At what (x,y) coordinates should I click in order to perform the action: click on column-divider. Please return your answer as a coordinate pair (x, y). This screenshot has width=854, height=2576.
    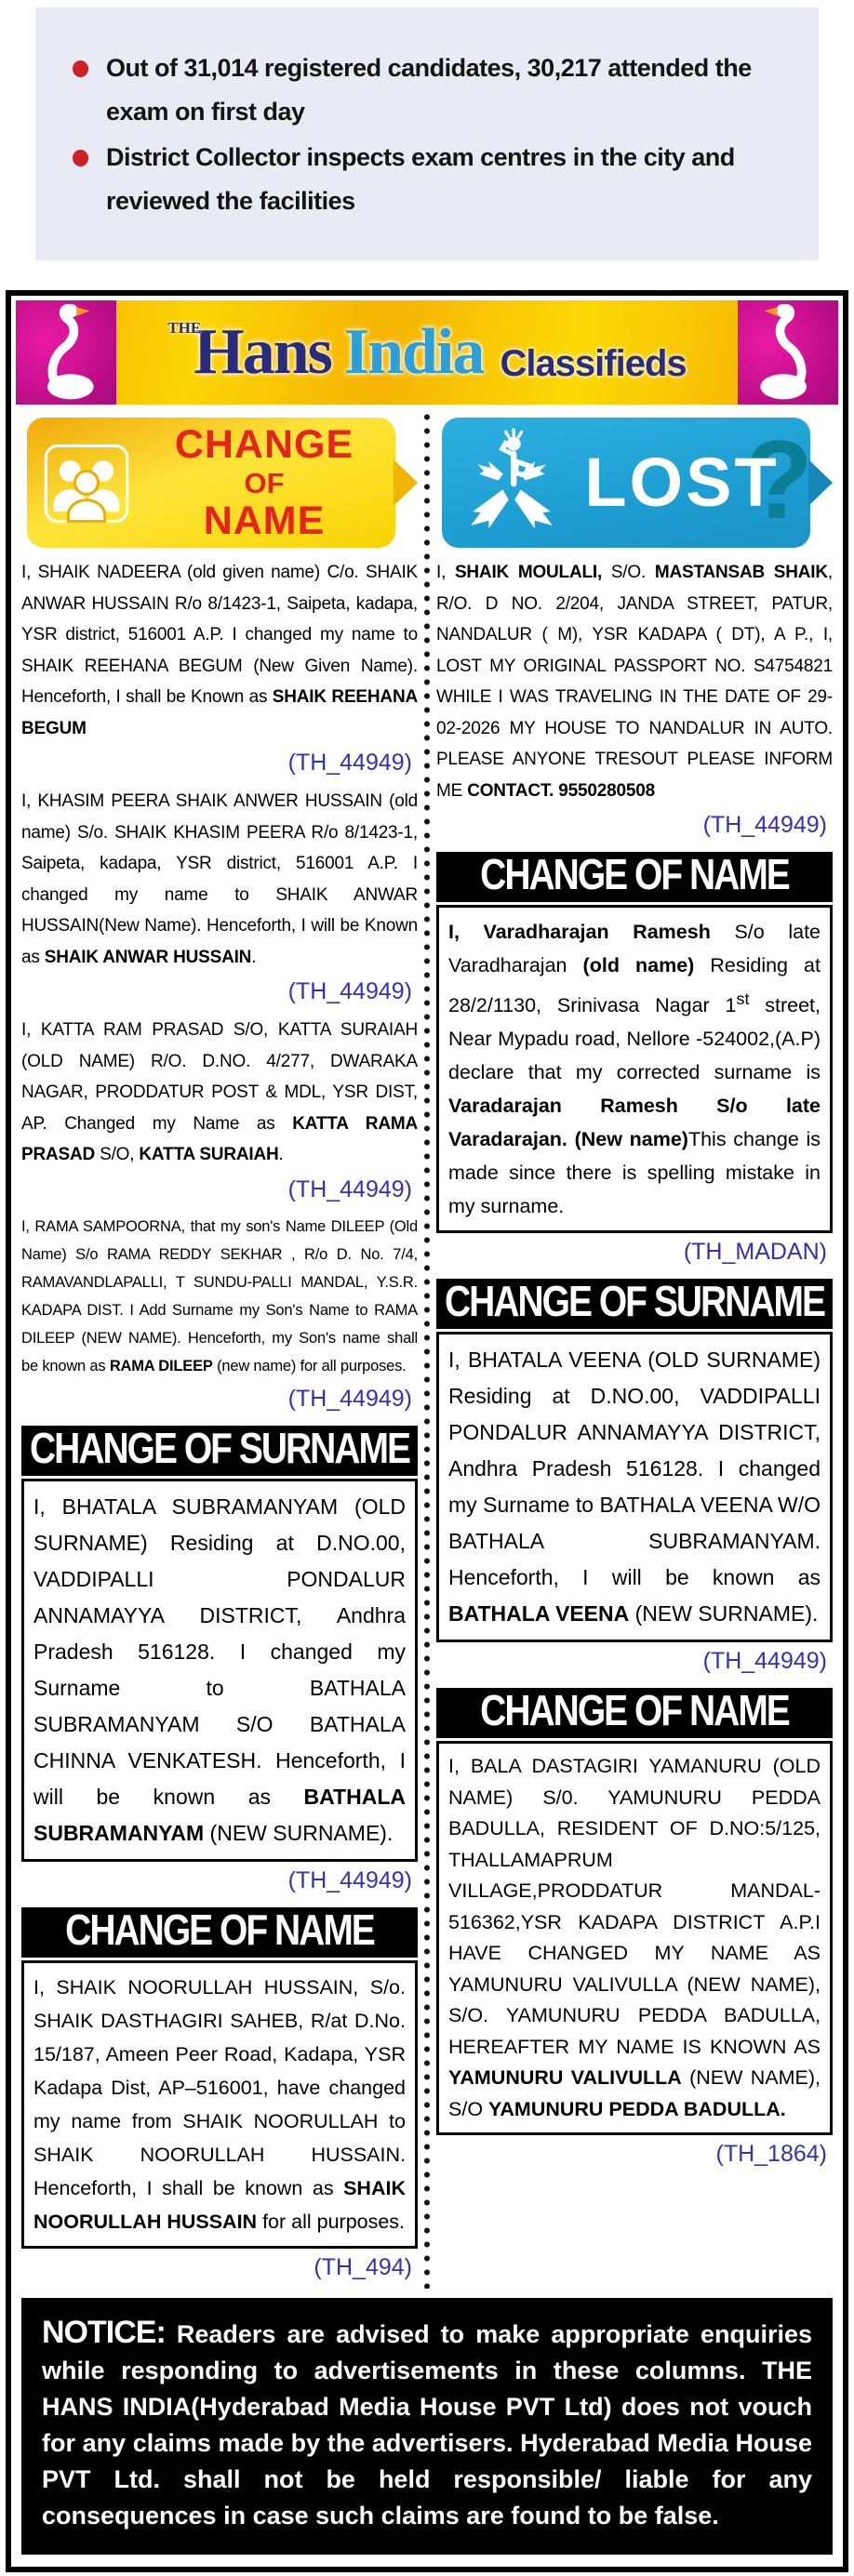
    Looking at the image, I should click on (427, 1349).